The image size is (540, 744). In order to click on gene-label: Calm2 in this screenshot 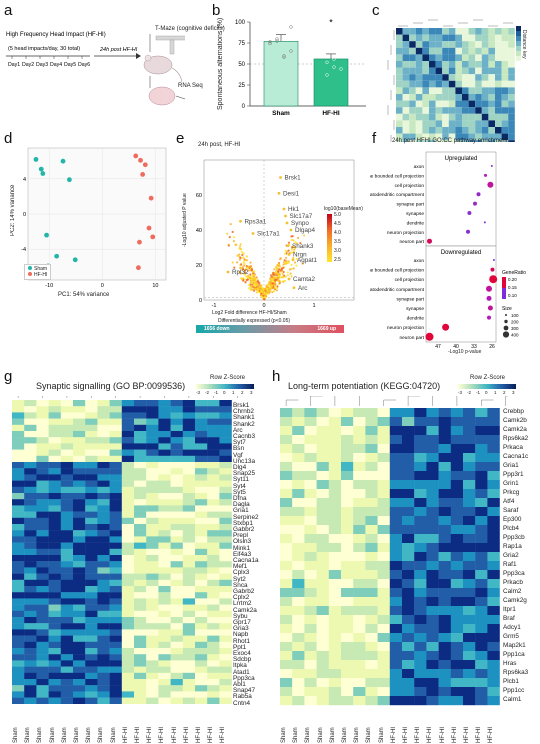, I will do `click(512, 591)`.